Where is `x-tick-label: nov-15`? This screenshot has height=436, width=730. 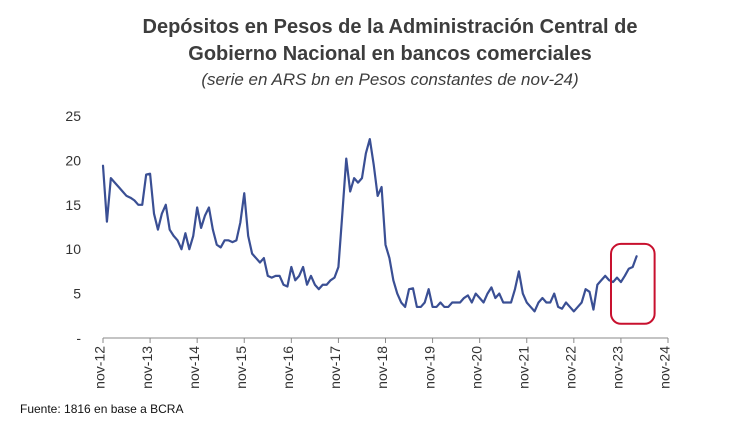 x-tick-label: nov-15 is located at coordinates (241, 367).